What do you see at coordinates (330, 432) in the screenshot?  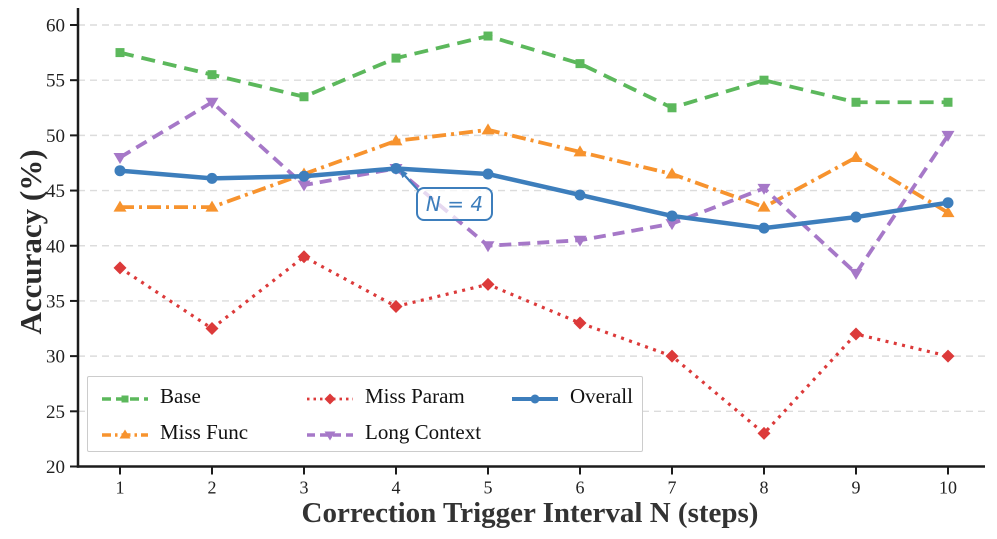 I see `legend-glyph-long-context-icon` at bounding box center [330, 432].